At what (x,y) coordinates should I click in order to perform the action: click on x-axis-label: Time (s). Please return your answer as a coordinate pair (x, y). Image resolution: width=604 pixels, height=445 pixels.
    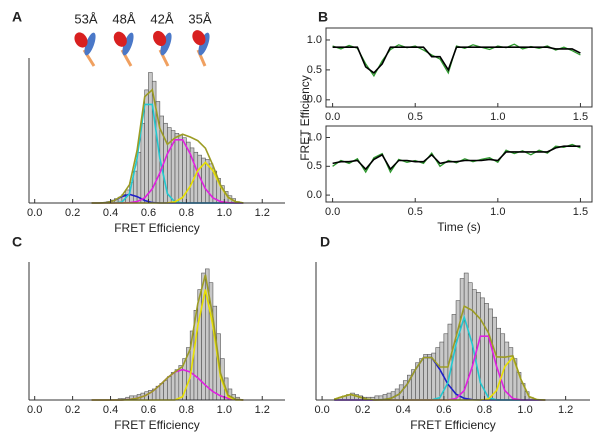
    Looking at the image, I should click on (459, 227).